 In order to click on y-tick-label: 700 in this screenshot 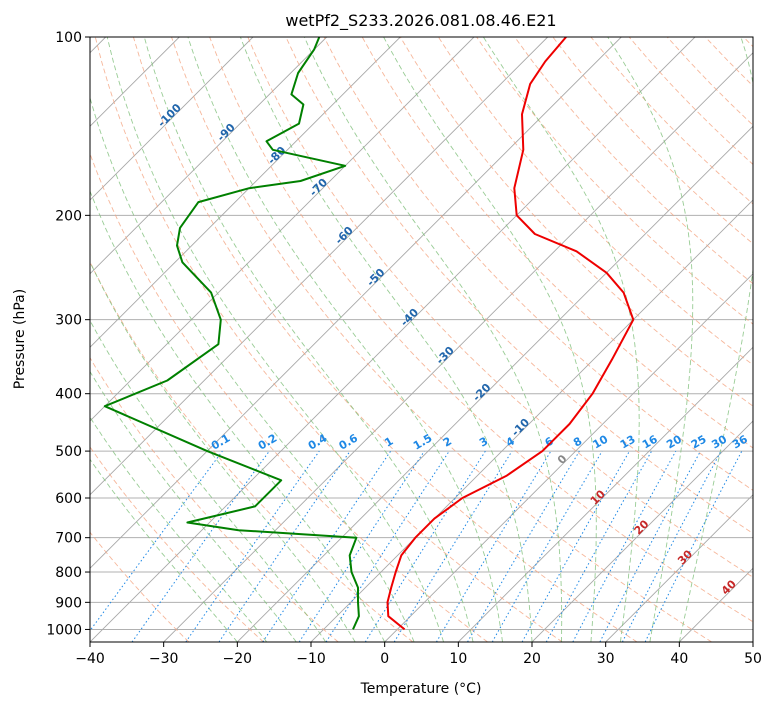, I will do `click(68, 539)`.